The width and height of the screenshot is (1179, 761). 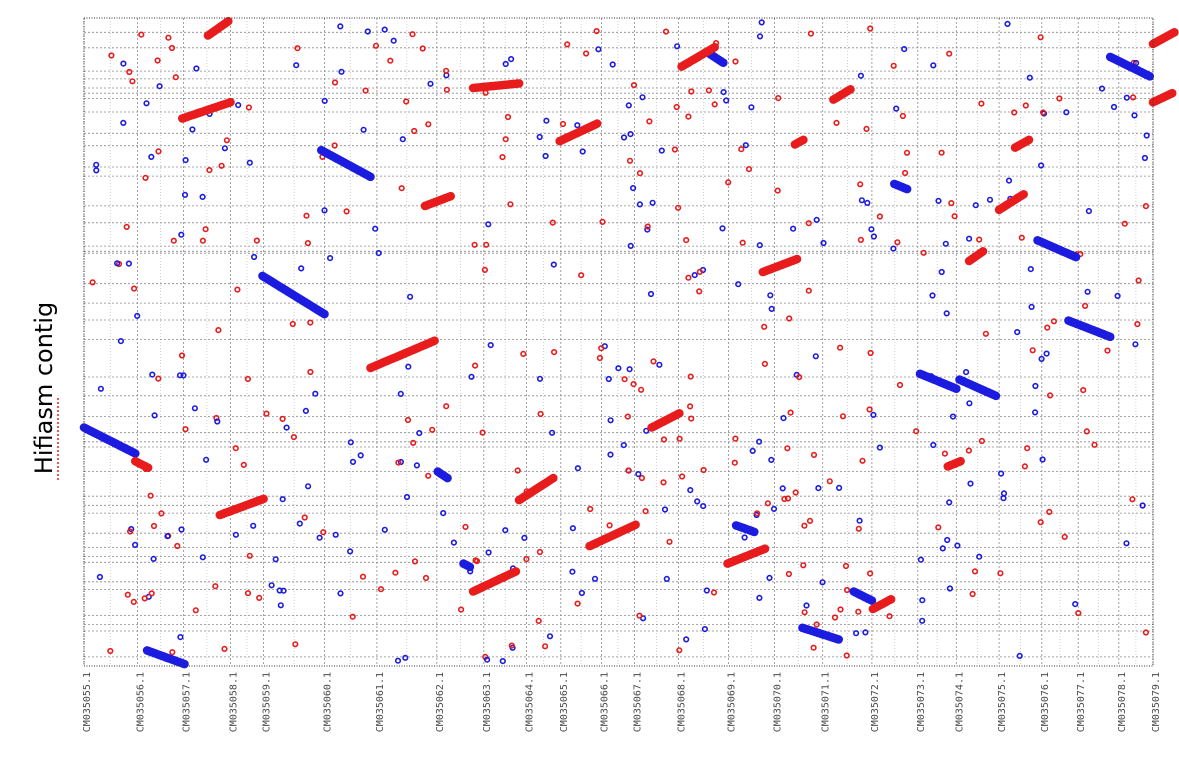 I want to click on x-tick-label: CM035069.1, so click(x=732, y=702).